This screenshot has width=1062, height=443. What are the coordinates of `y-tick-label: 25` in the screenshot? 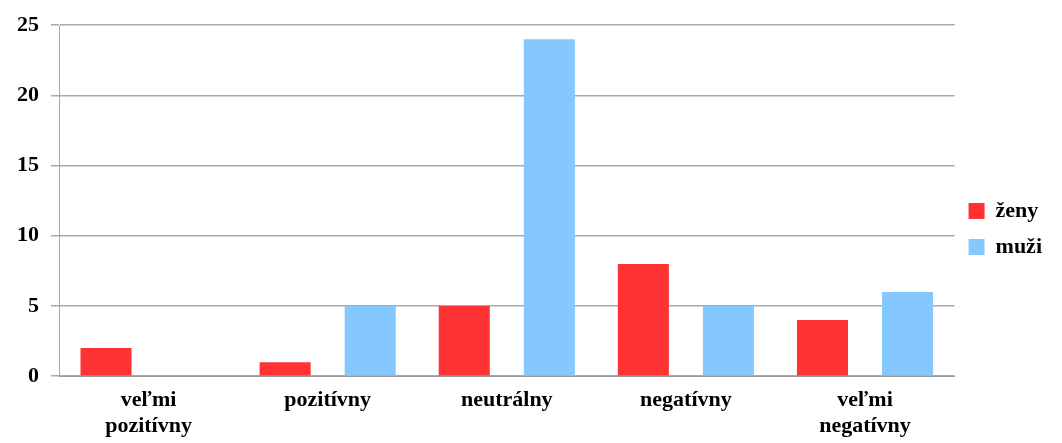 It's located at (28, 23).